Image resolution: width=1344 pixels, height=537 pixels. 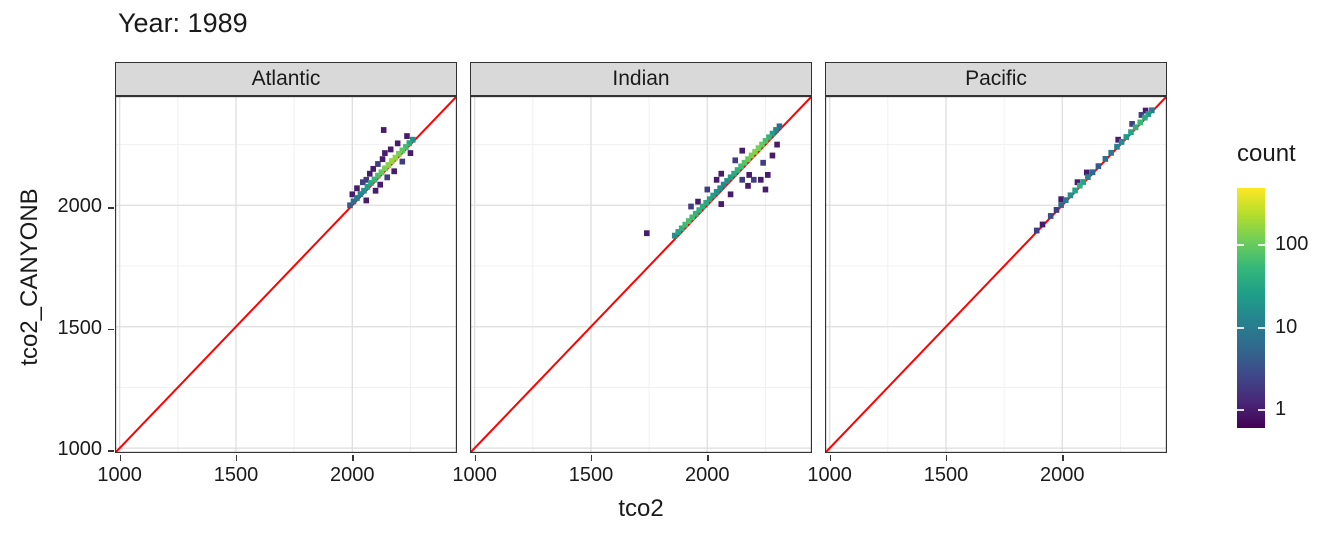 What do you see at coordinates (1266, 153) in the screenshot?
I see `legend-title: count` at bounding box center [1266, 153].